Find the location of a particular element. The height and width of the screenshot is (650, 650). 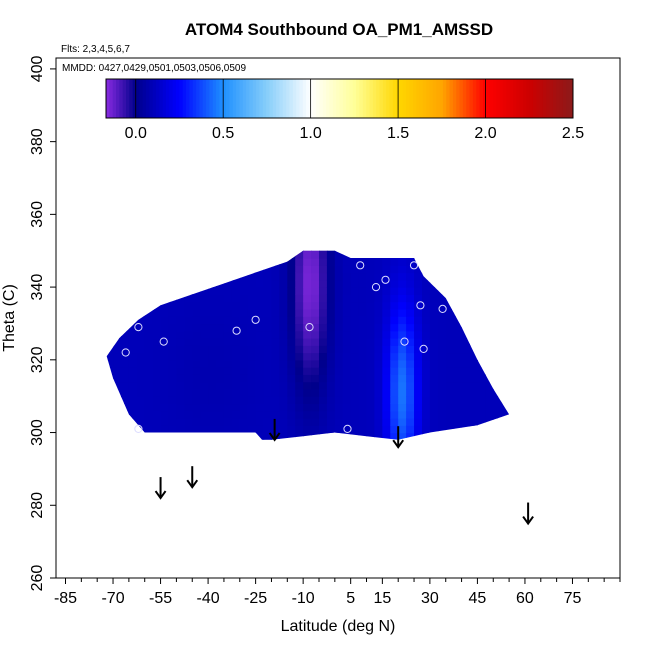

x-tick-label: -10 is located at coordinates (303, 598).